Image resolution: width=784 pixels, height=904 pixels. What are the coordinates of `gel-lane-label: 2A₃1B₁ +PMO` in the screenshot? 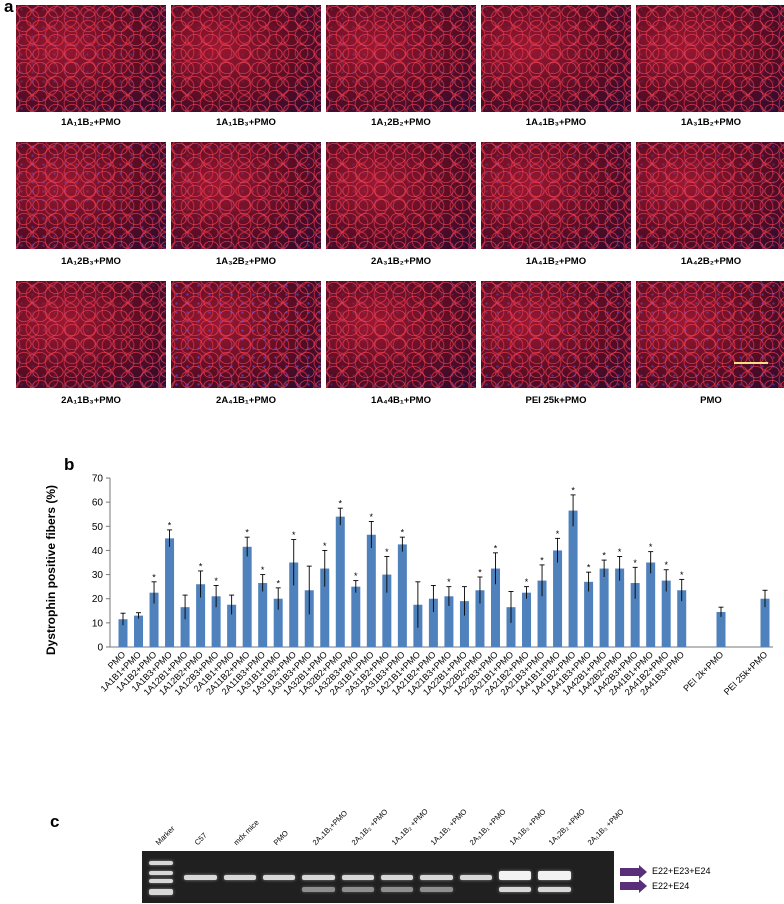 It's located at (487, 827).